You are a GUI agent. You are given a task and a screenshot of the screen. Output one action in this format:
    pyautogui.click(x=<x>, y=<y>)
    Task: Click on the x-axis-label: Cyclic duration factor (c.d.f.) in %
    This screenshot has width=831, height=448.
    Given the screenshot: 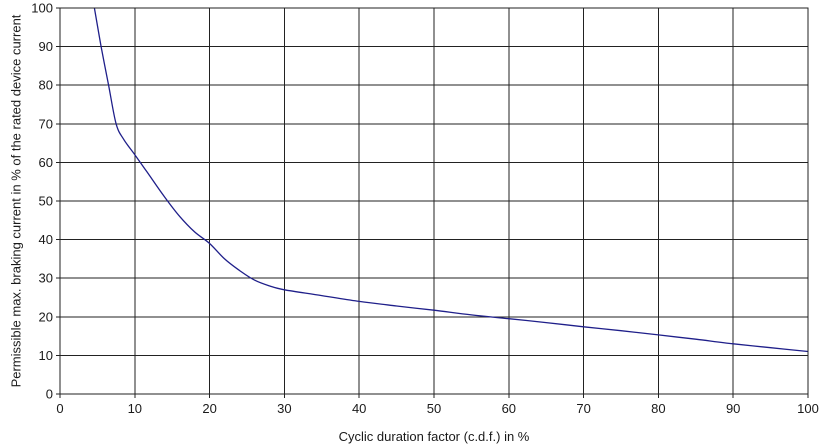 What is the action you would take?
    pyautogui.click(x=434, y=436)
    